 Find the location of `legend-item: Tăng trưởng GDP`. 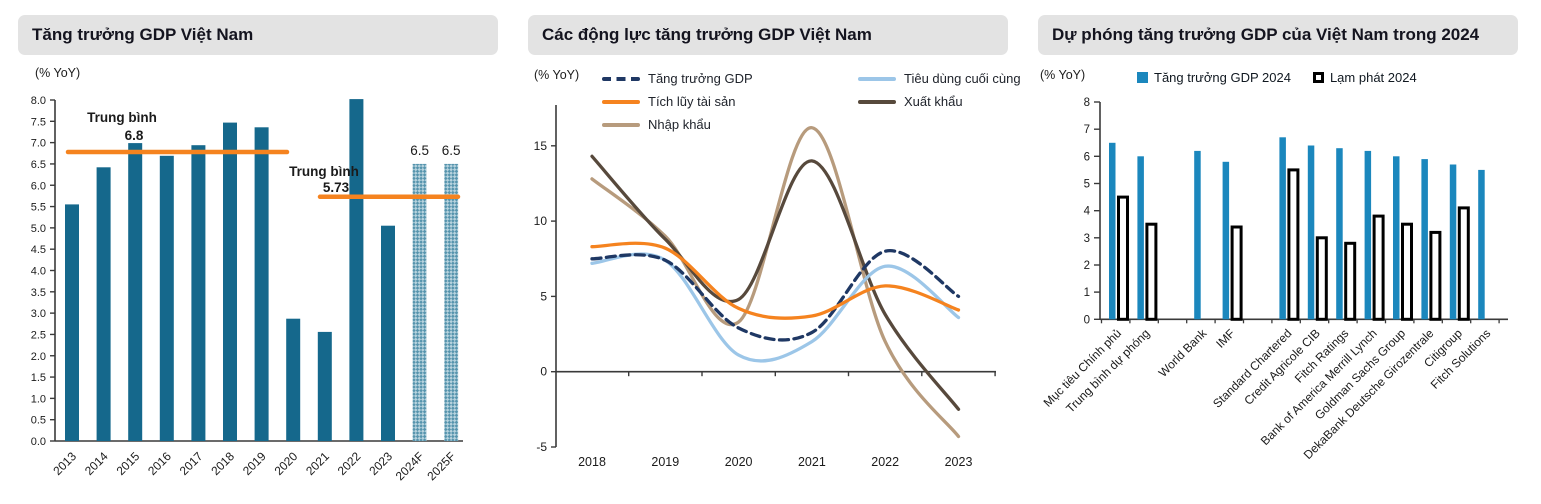

legend-item: Tăng trưởng GDP is located at coordinates (730, 78).